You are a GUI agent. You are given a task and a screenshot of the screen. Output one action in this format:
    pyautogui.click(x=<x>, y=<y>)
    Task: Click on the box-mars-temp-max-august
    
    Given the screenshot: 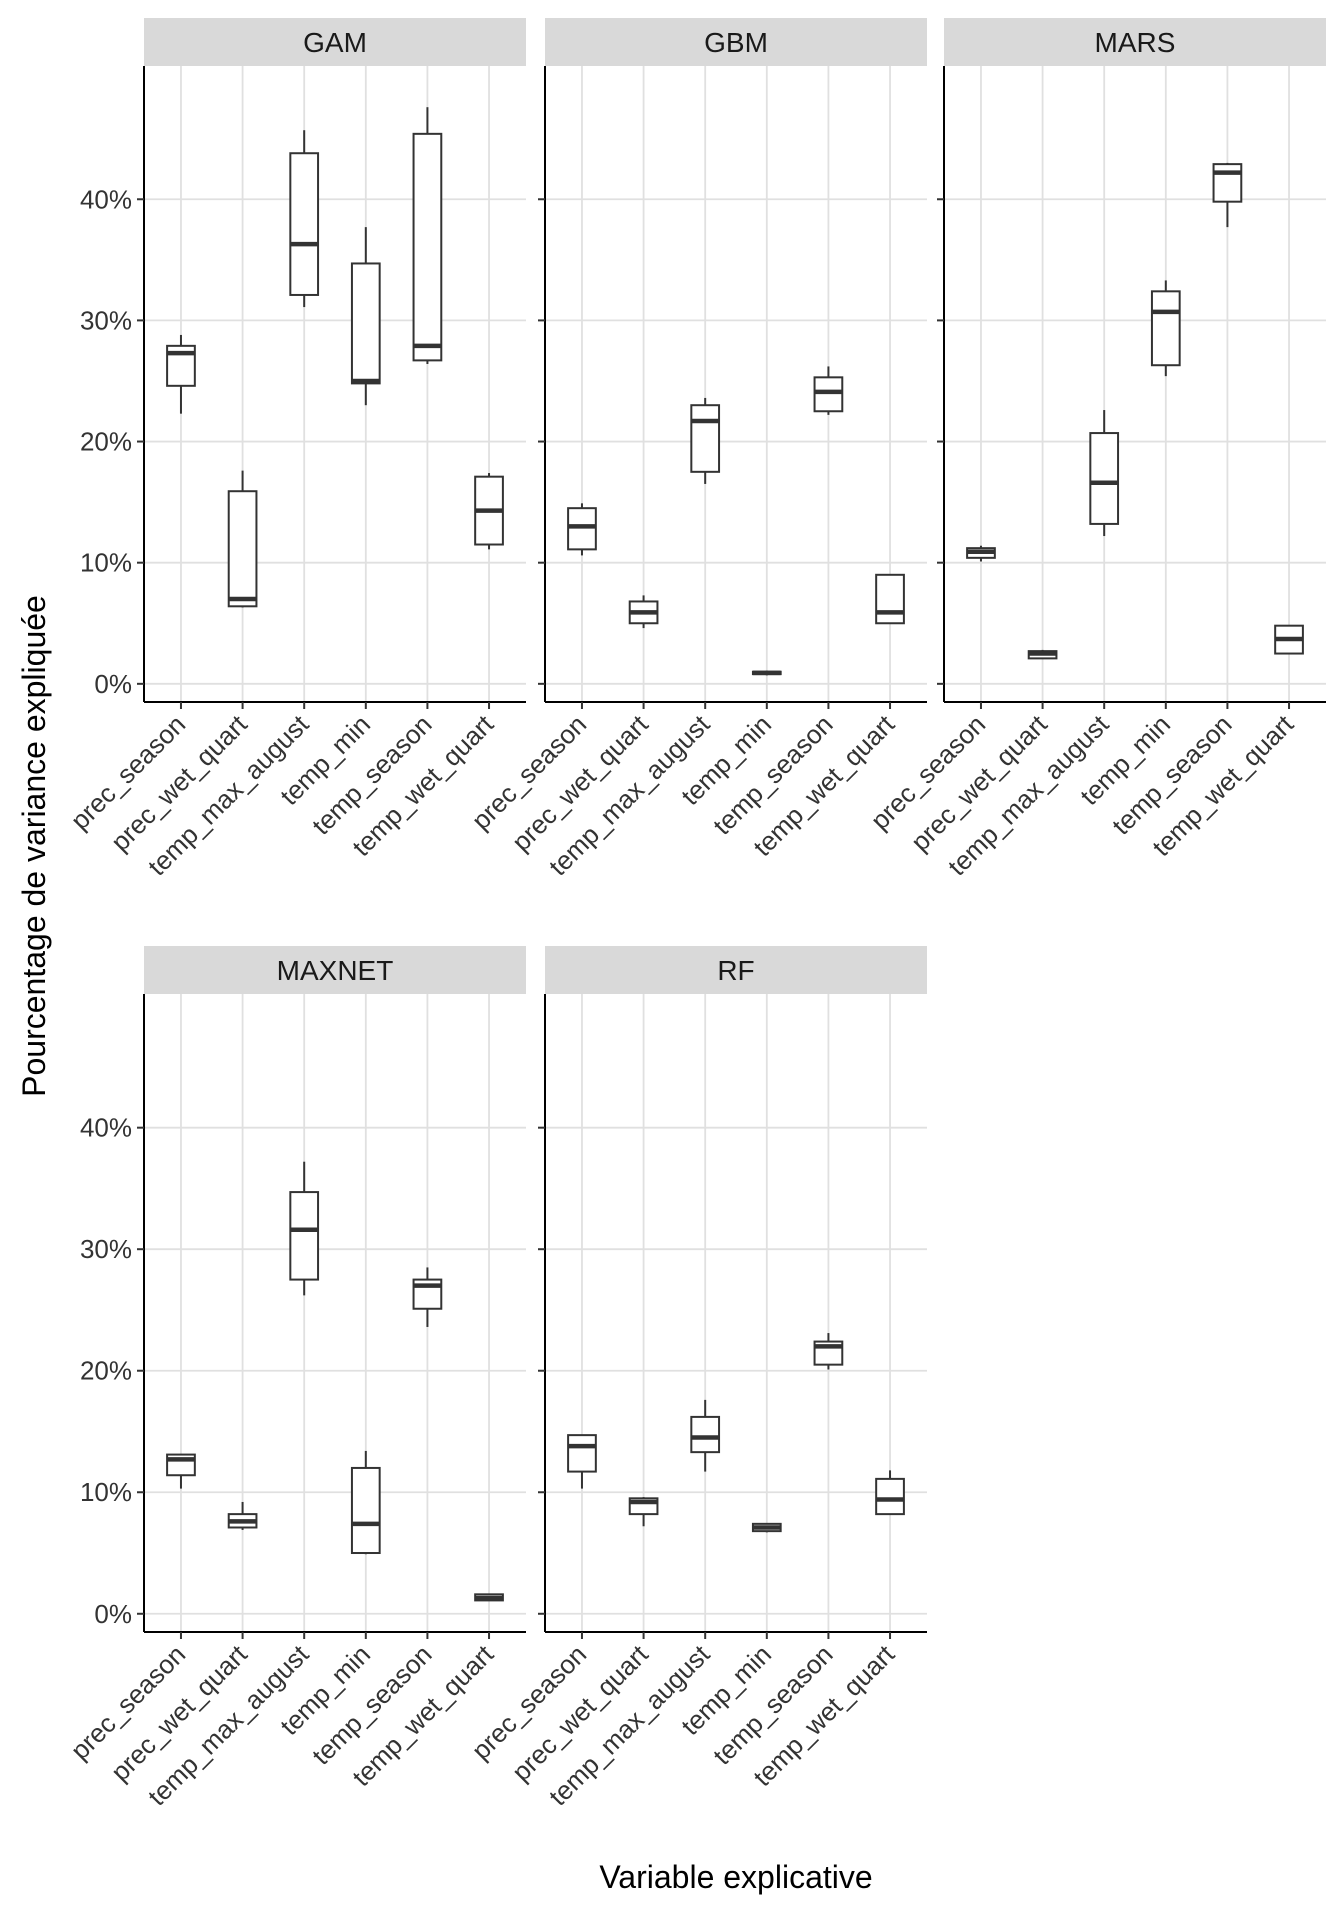 What is the action you would take?
    pyautogui.click(x=1104, y=473)
    